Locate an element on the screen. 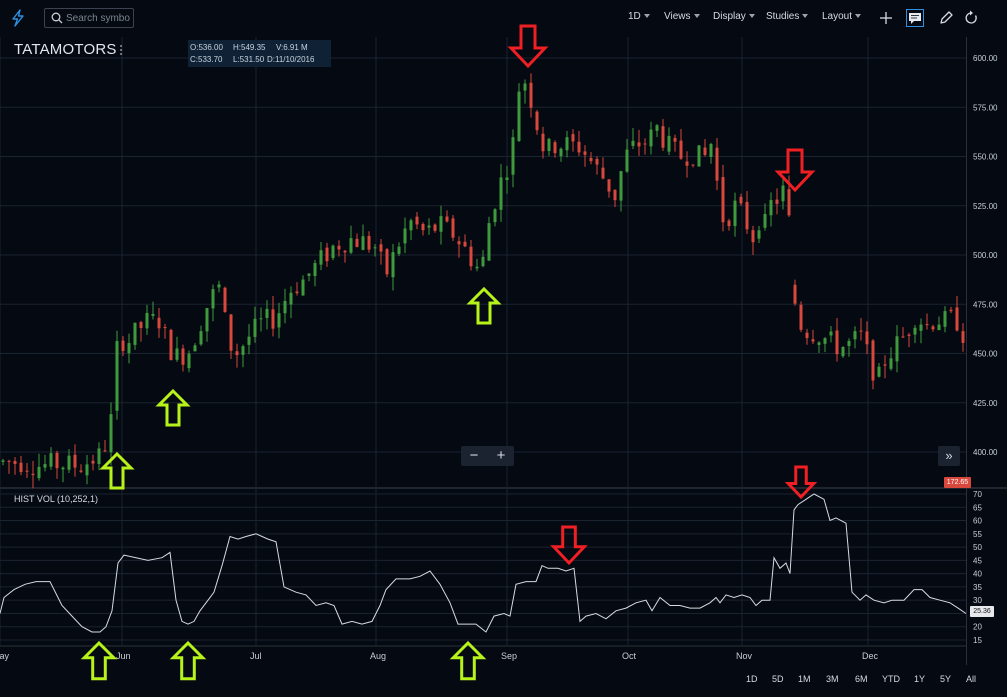 This screenshot has width=1007, height=697. lightning-logo-icon is located at coordinates (18, 18).